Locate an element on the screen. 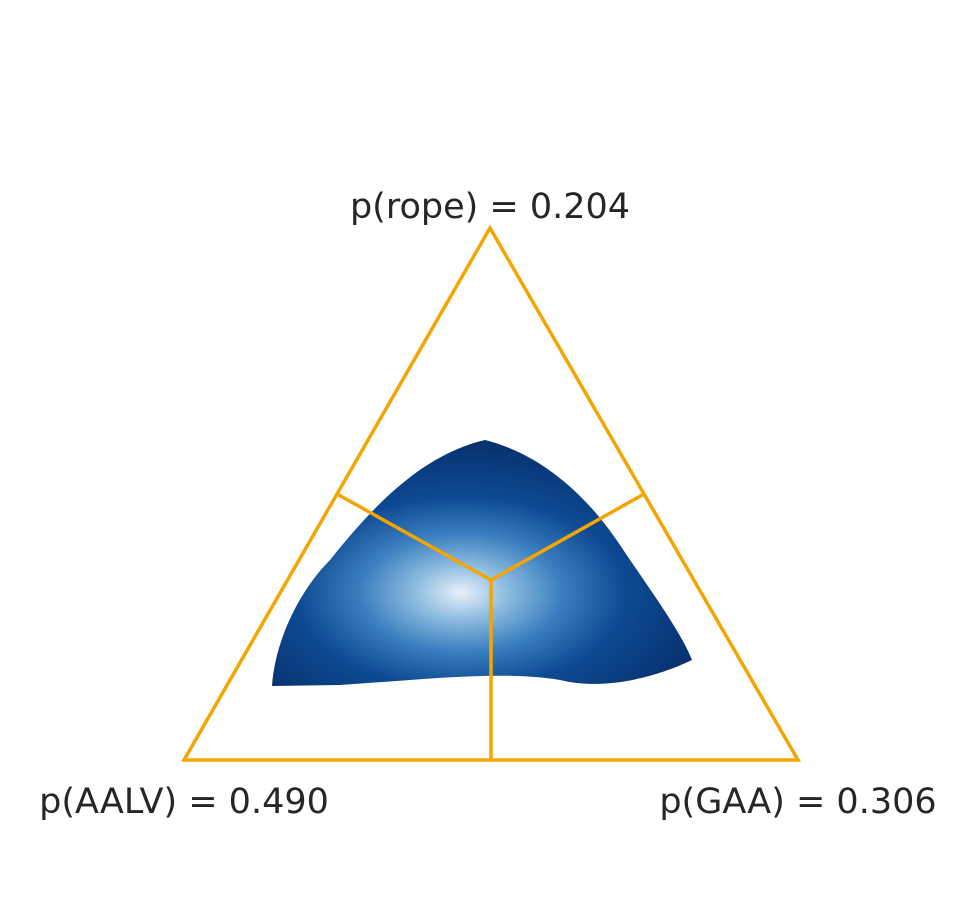  vertex-label: p(AALV) = 0.490 is located at coordinates (184, 802).